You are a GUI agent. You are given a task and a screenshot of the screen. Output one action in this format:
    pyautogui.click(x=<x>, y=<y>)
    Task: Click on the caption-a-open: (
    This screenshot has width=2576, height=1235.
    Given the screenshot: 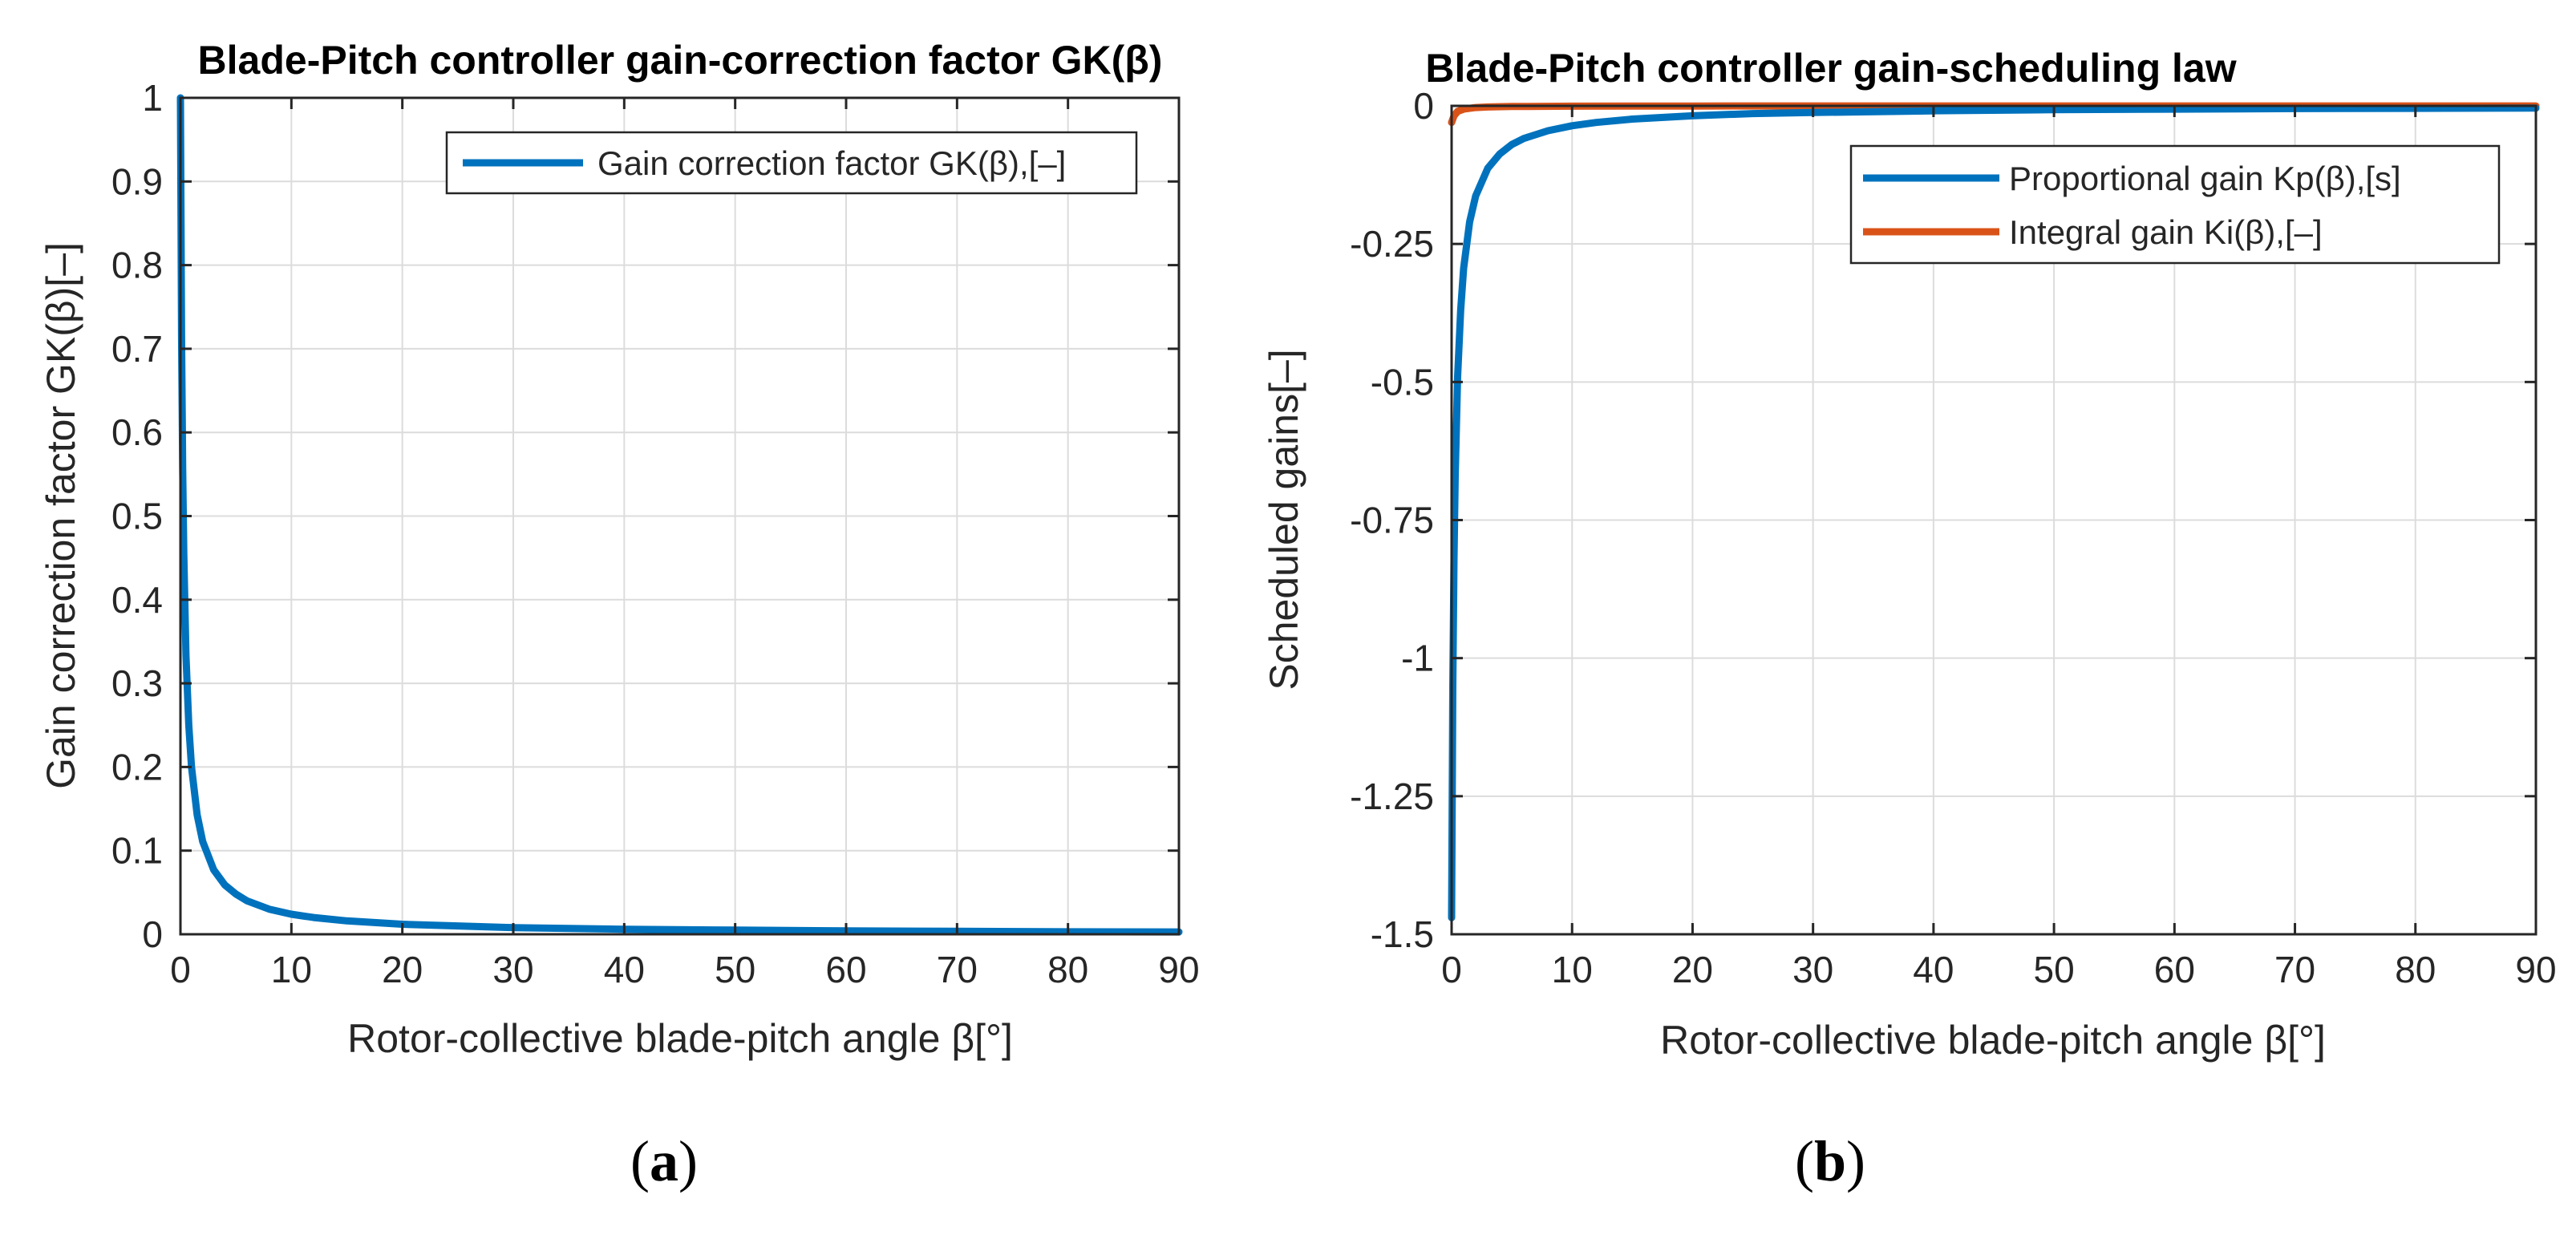 What is the action you would take?
    pyautogui.click(x=640, y=1161)
    